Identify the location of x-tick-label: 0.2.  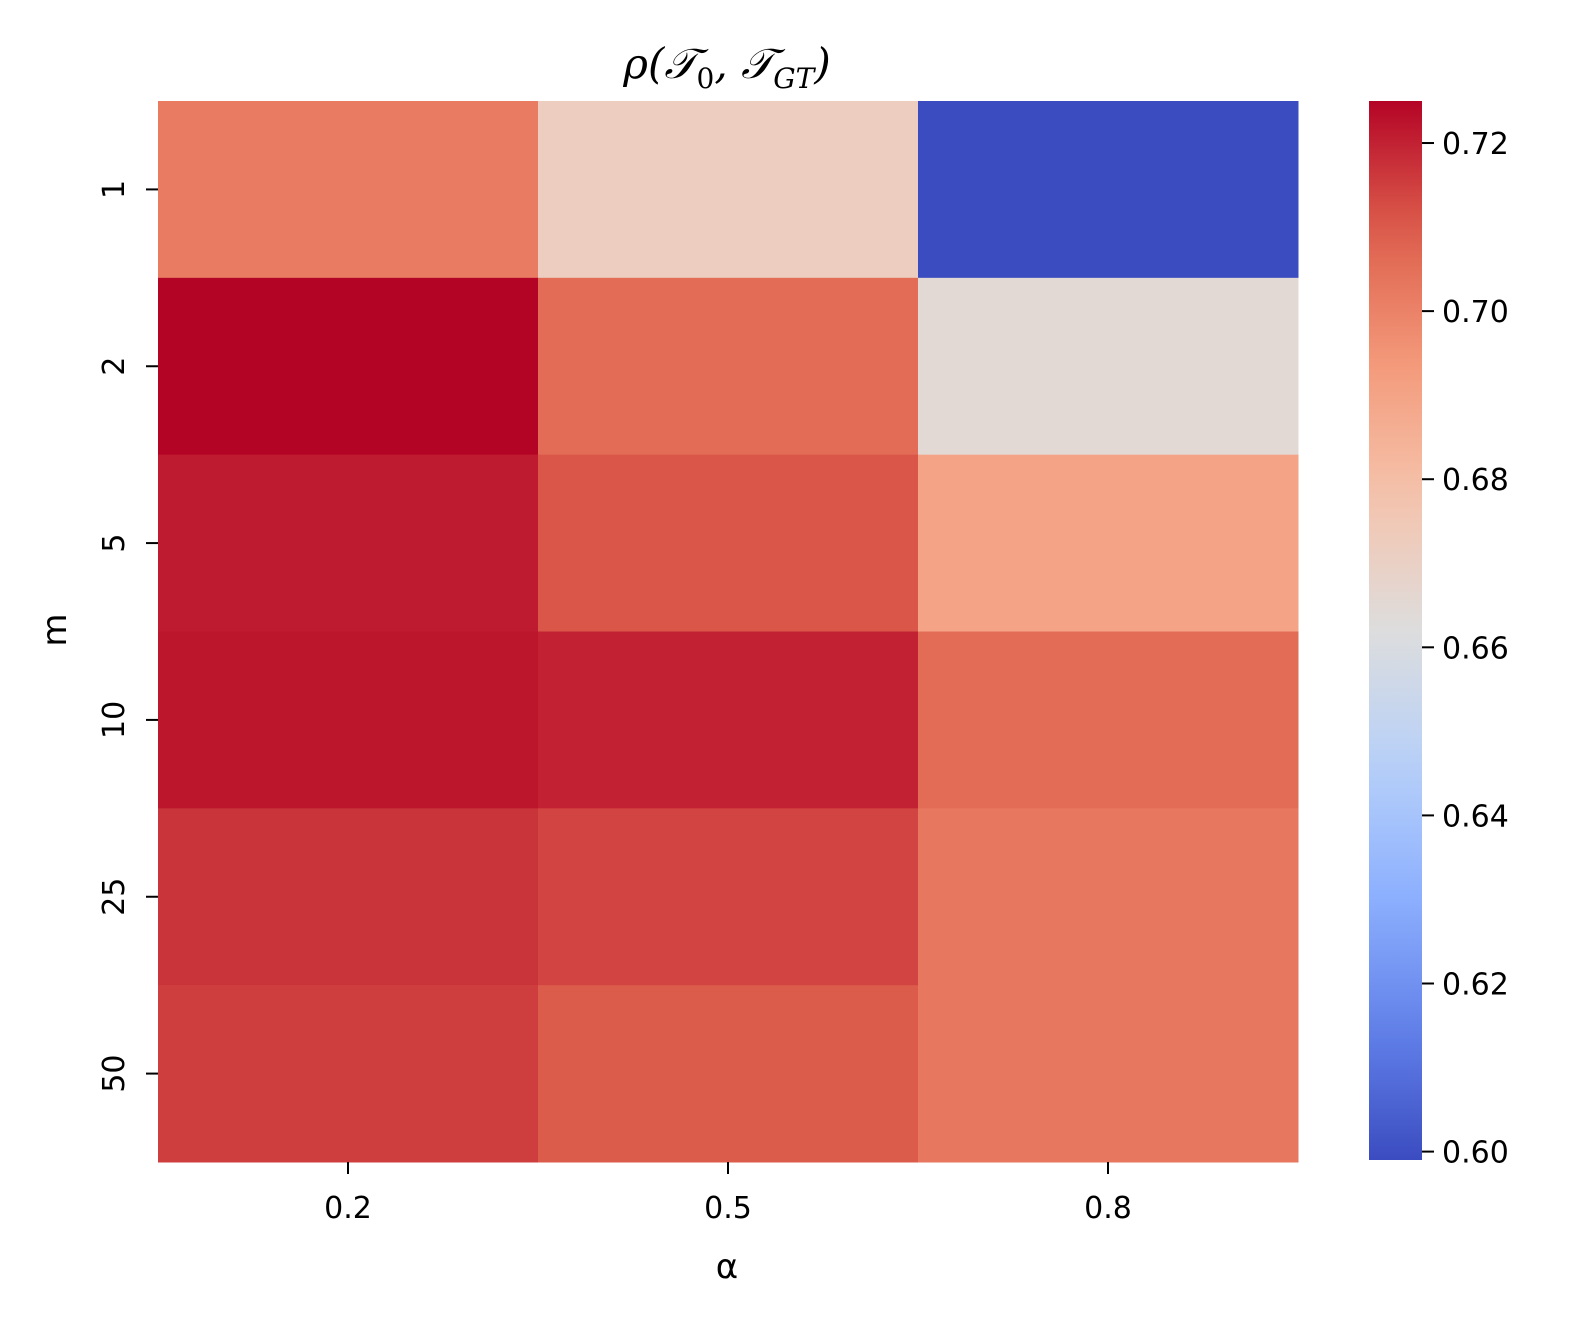
(348, 1208).